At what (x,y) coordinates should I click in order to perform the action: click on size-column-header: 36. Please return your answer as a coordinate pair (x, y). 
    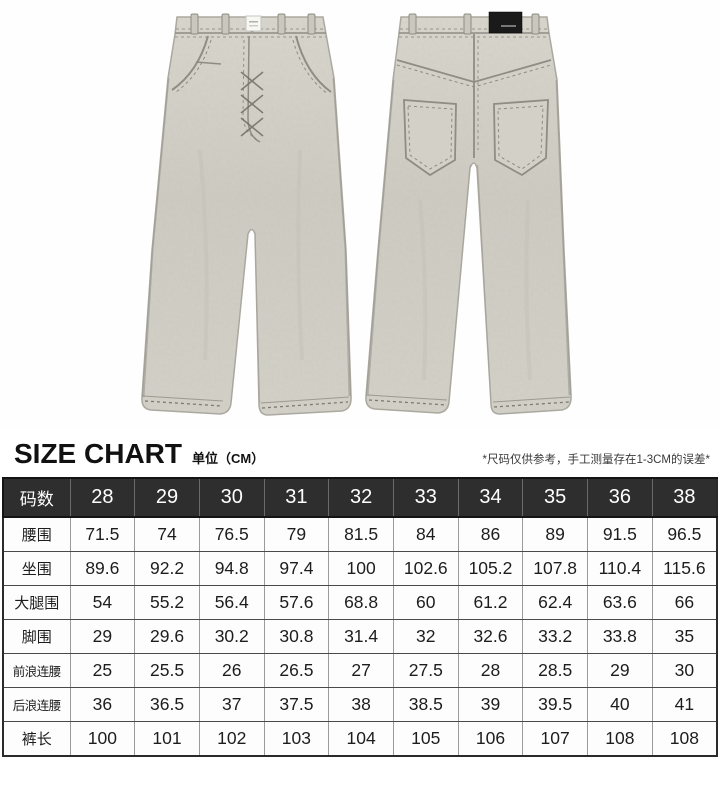
    Looking at the image, I should click on (620, 497).